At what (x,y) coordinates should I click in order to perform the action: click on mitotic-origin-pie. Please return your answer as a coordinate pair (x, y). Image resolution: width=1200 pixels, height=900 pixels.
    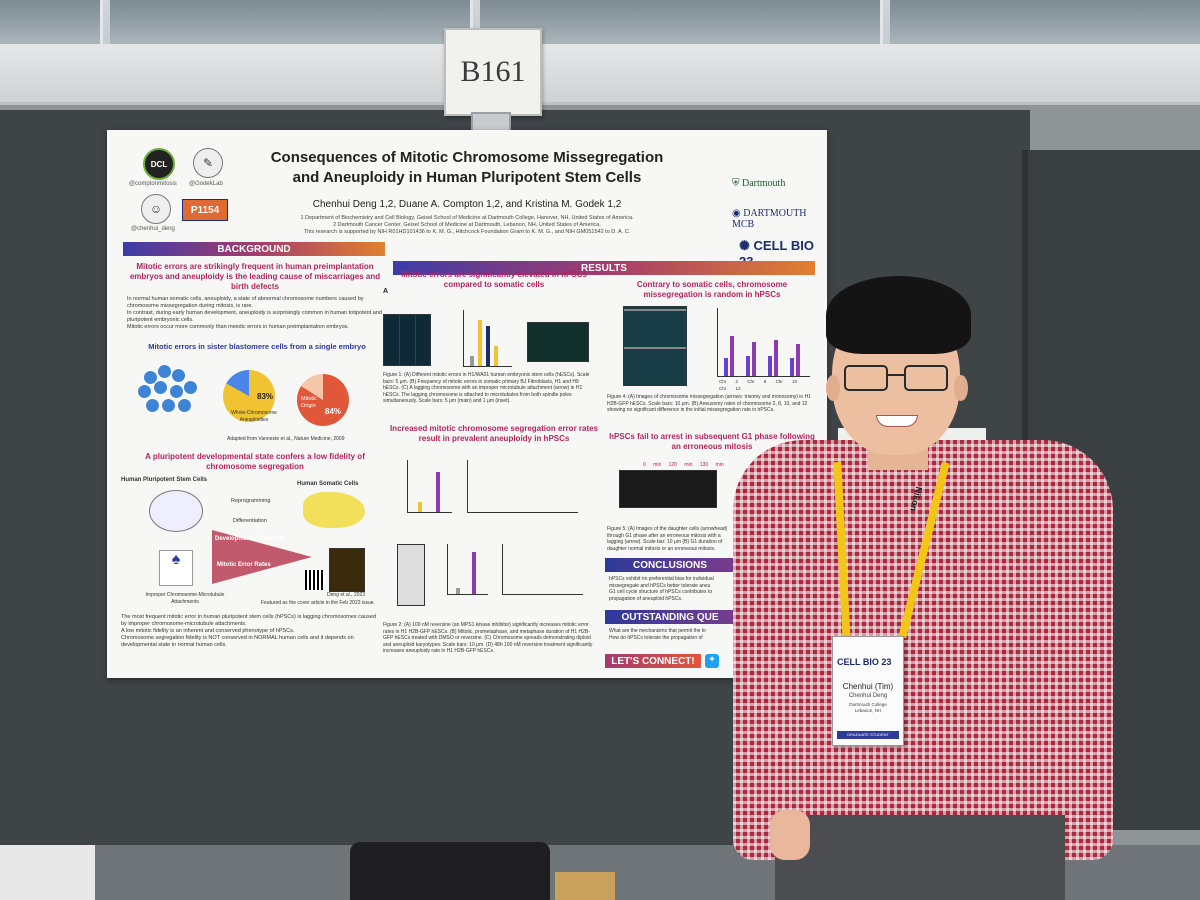
    Looking at the image, I should click on (323, 400).